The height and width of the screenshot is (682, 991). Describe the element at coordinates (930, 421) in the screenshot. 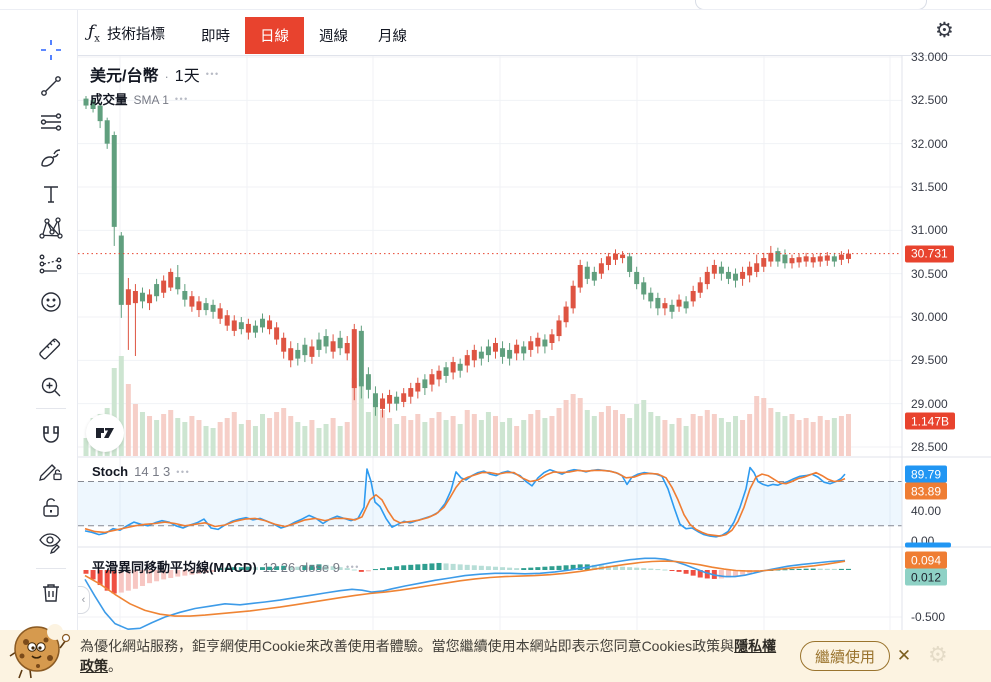

I see `volume-value-badge: 1.147B` at that location.